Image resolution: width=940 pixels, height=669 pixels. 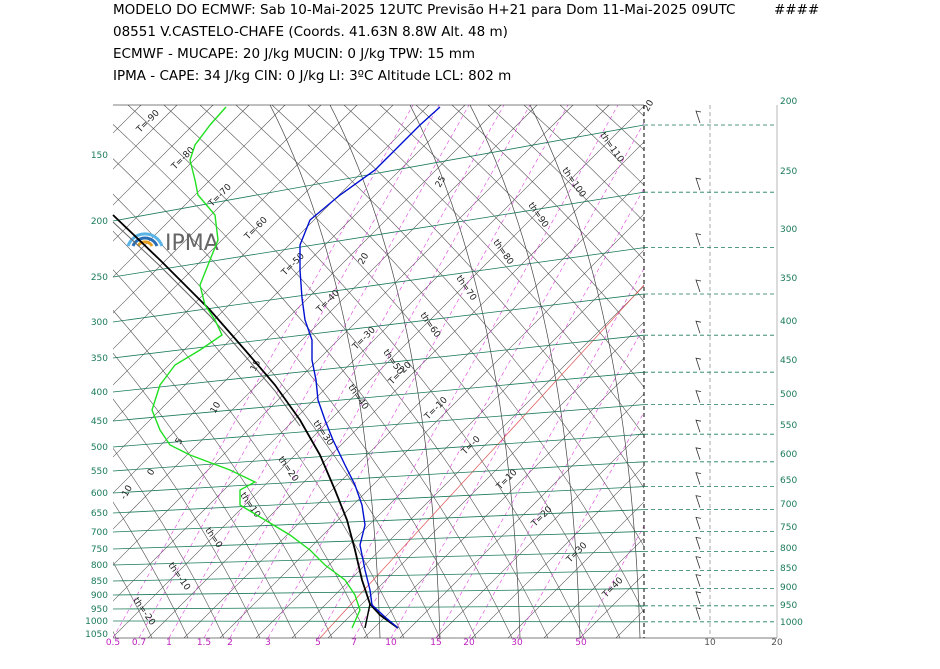 What do you see at coordinates (788, 102) in the screenshot?
I see `right-pressure-label: 200` at bounding box center [788, 102].